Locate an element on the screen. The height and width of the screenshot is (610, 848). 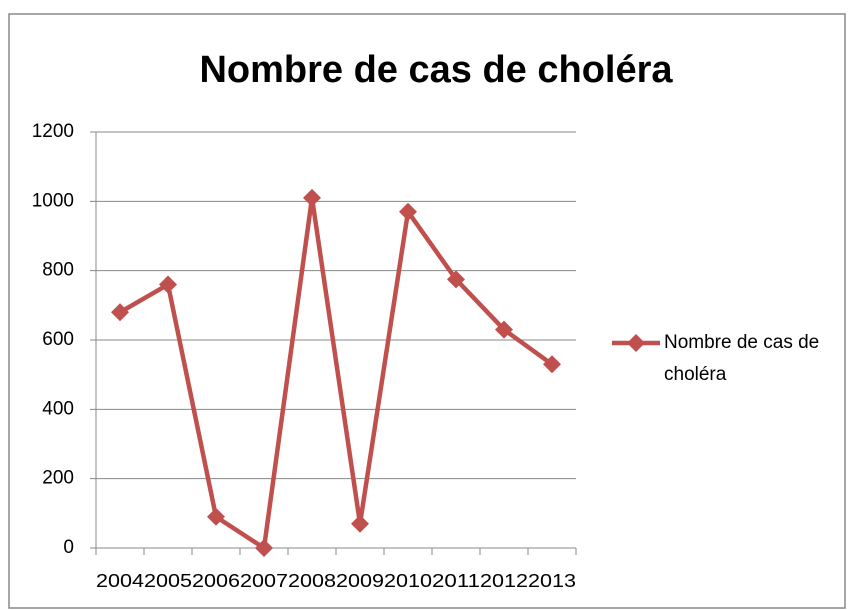
y-tick-label: 400 is located at coordinates (58, 408).